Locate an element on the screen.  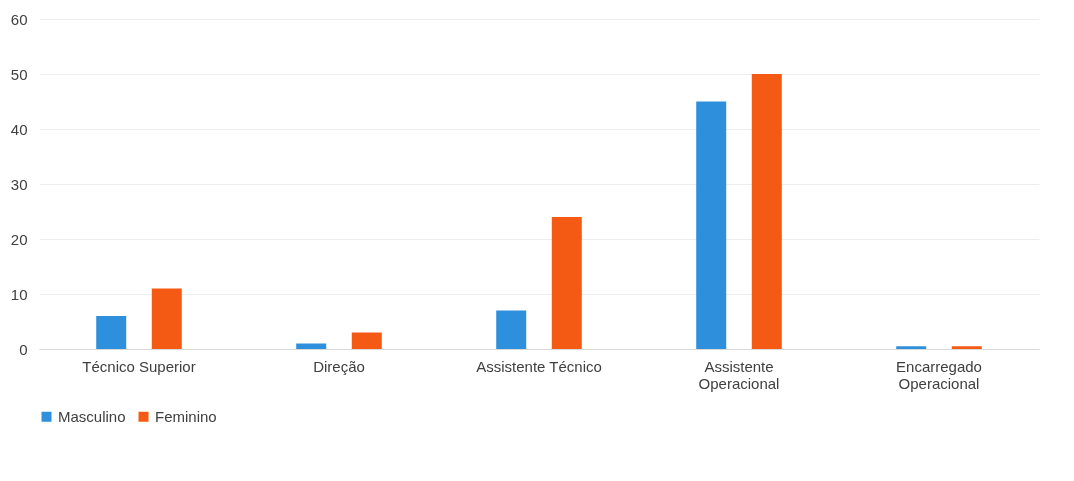
y-tick-label: 20 is located at coordinates (19, 239).